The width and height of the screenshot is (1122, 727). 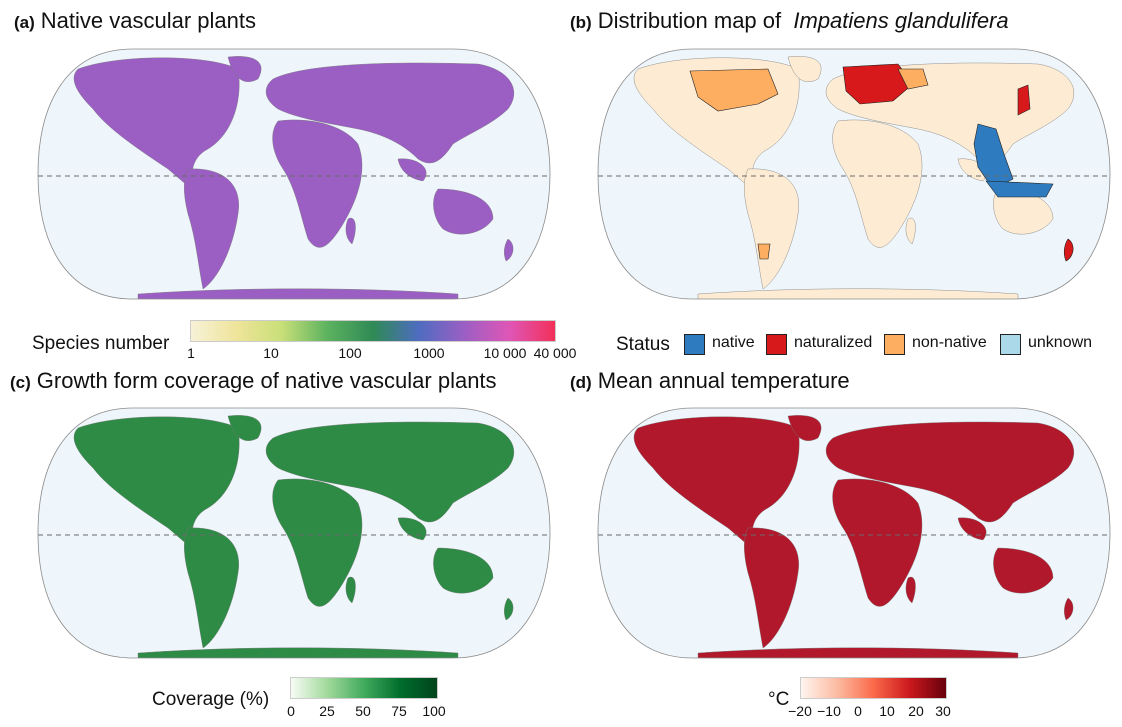 What do you see at coordinates (434, 711) in the screenshot?
I see `legend-coverage-tick: 100` at bounding box center [434, 711].